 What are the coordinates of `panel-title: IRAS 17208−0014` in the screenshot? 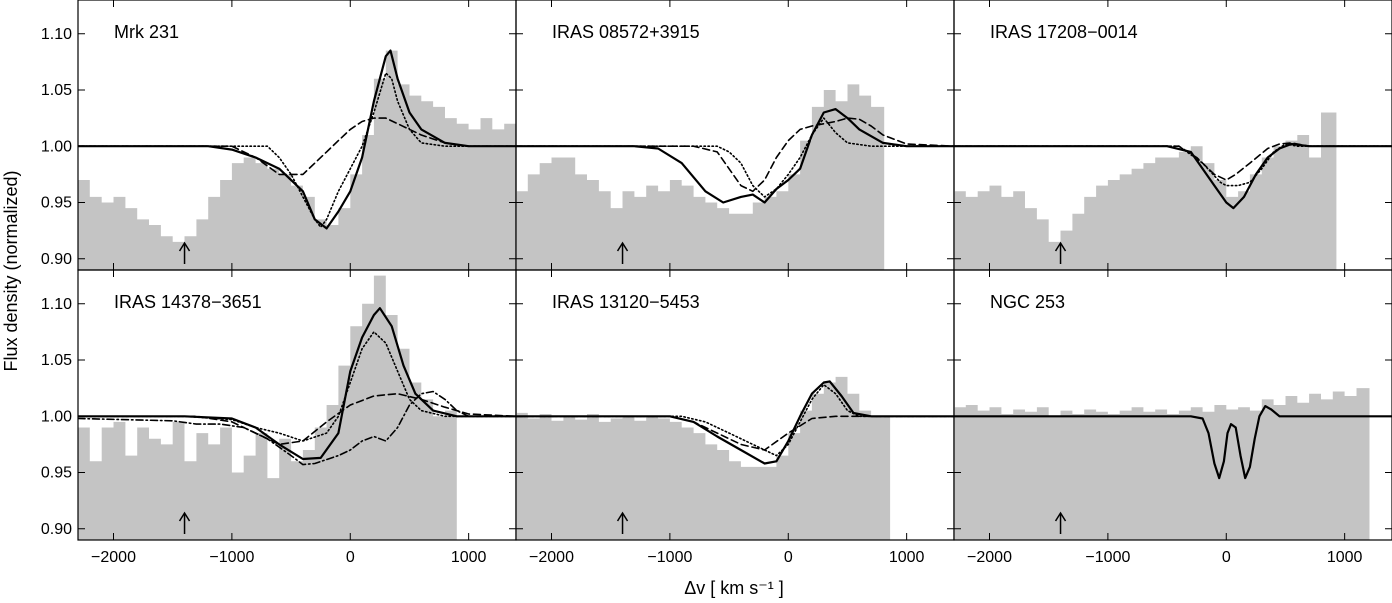 It's located at (1064, 32).